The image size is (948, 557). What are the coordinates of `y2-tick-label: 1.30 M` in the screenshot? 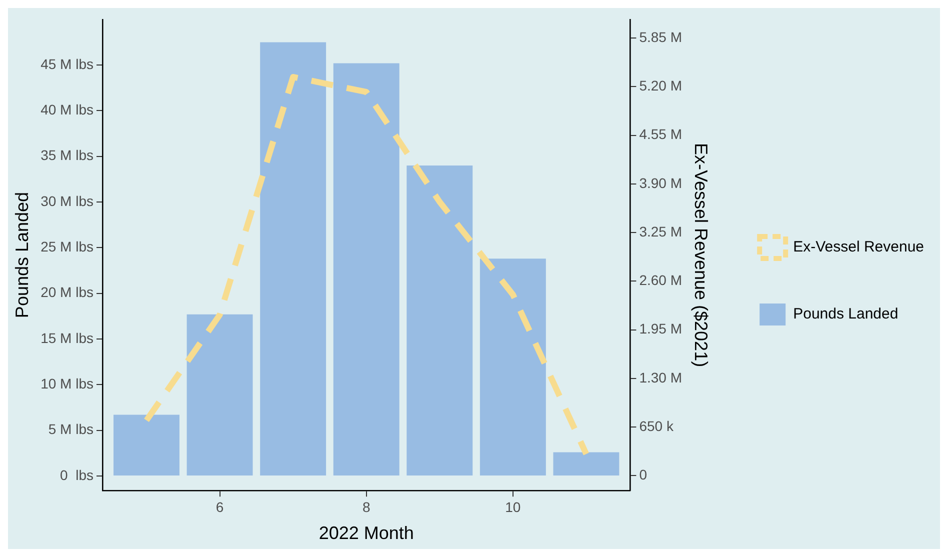 It's located at (660, 377).